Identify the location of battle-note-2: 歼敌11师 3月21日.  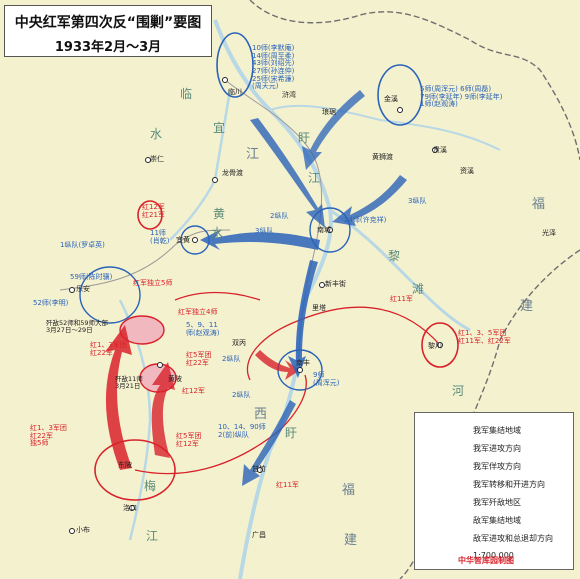
(129, 383).